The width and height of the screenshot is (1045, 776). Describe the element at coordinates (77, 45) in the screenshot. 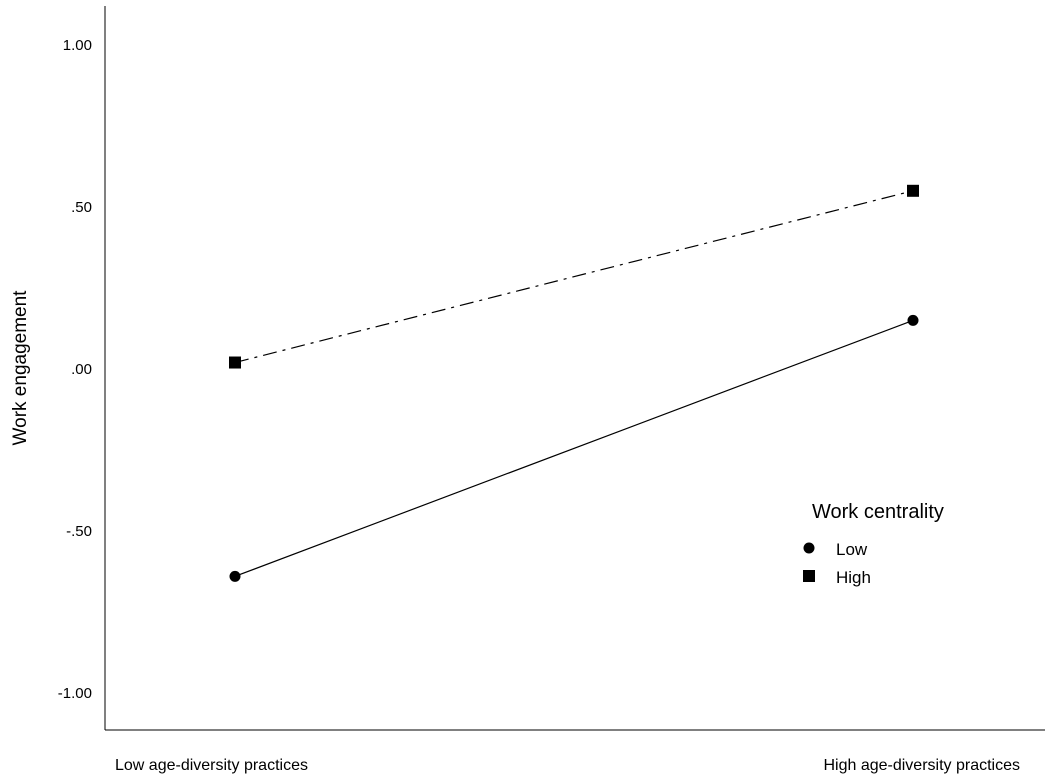

I see `y-tick-label: 1.00` at that location.